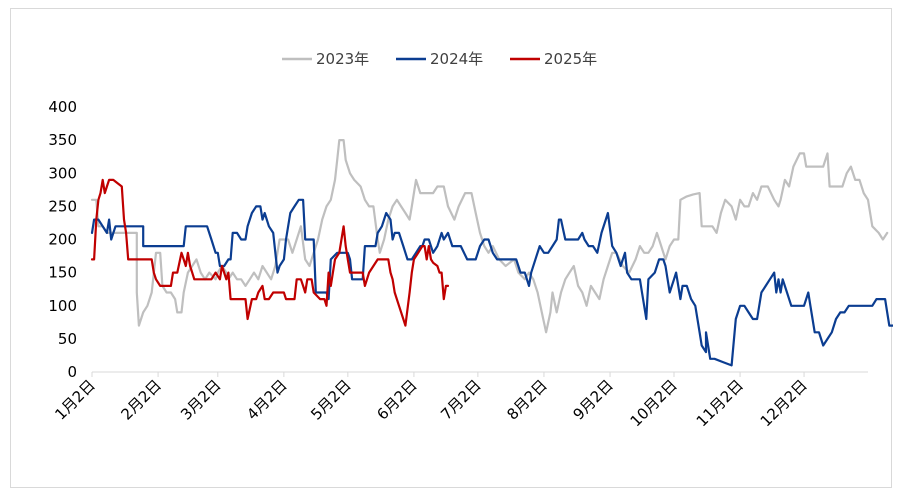 This screenshot has width=904, height=499. What do you see at coordinates (62, 140) in the screenshot?
I see `y-tick-label: 350` at bounding box center [62, 140].